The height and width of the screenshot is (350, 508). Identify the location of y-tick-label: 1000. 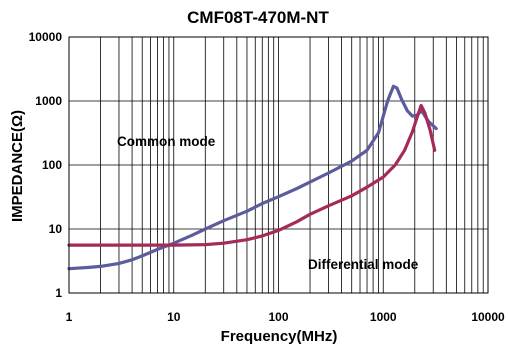
(48, 101).